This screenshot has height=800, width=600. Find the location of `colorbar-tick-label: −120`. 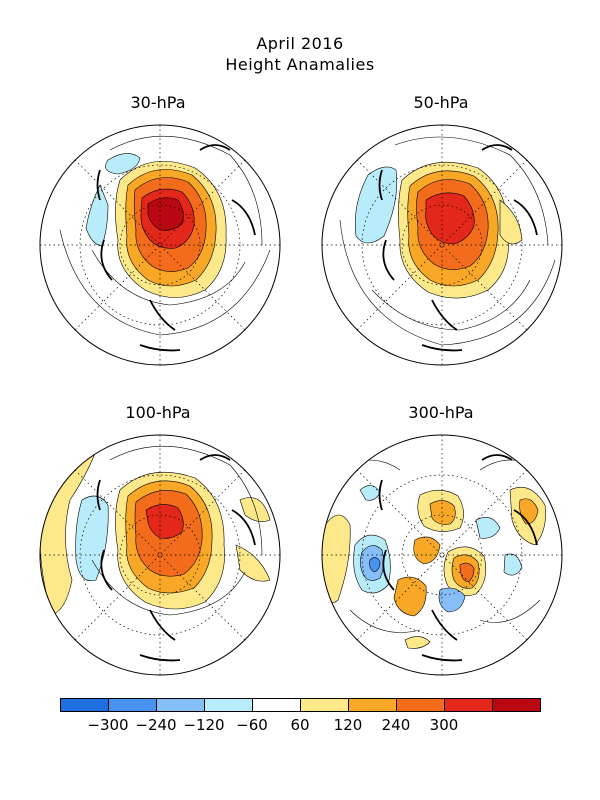

colorbar-tick-label: −120 is located at coordinates (204, 725).